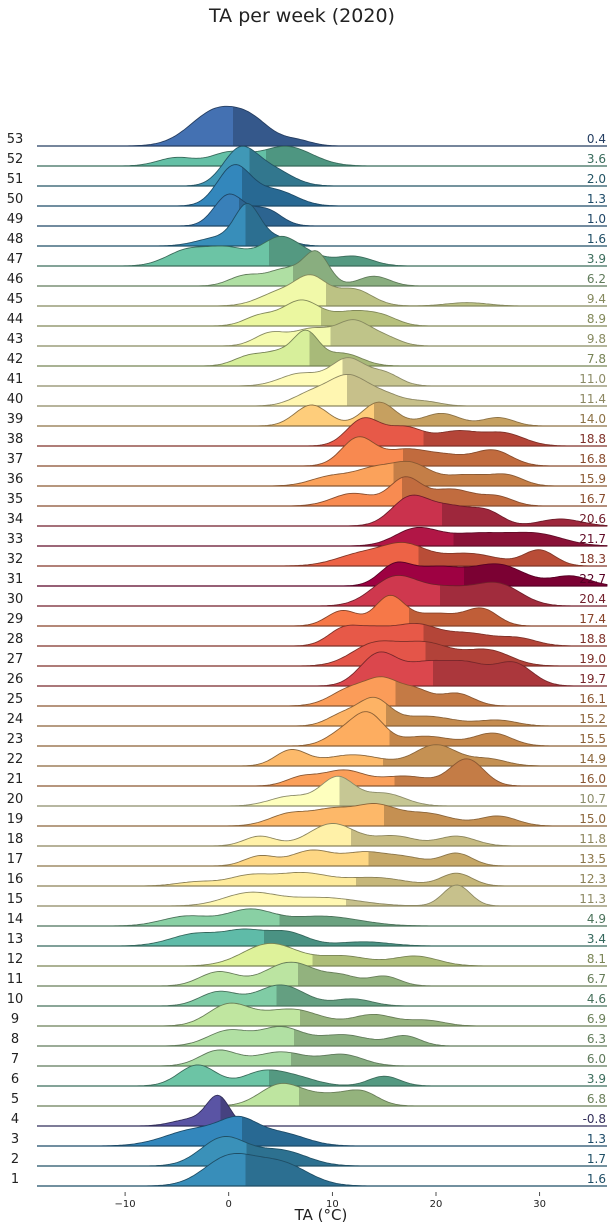 This screenshot has height=1229, width=613. What do you see at coordinates (15, 279) in the screenshot?
I see `week-label: 46` at bounding box center [15, 279].